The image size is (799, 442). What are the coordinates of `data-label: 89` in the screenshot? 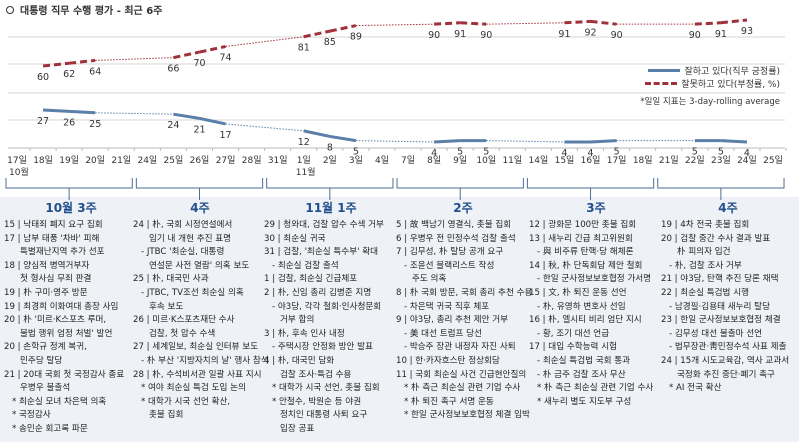 It's located at (356, 37).